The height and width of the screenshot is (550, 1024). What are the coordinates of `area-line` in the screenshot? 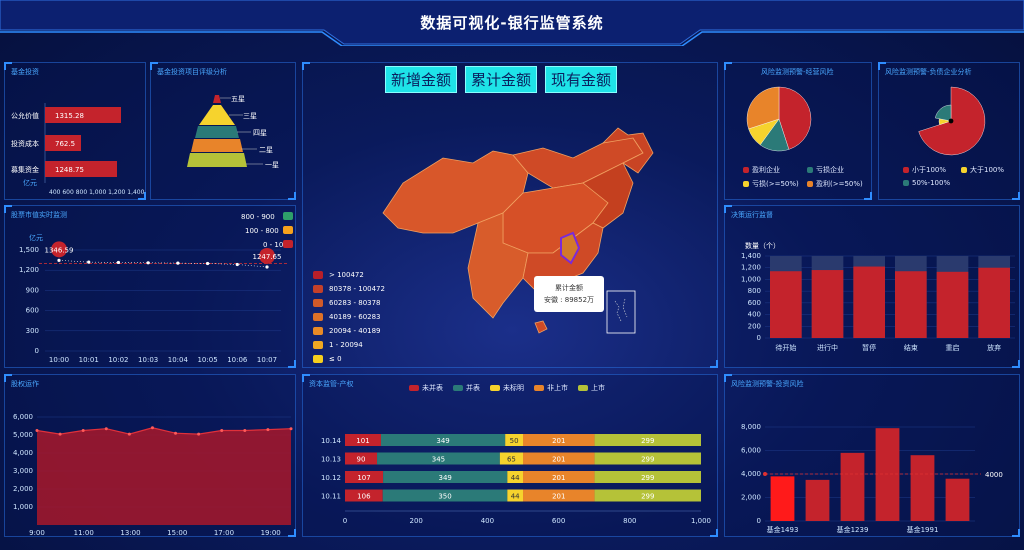 It's located at (164, 431).